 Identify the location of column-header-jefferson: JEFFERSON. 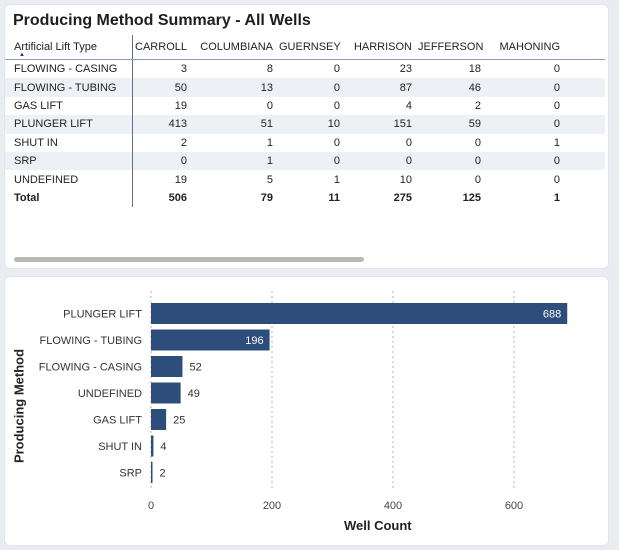
(452, 47).